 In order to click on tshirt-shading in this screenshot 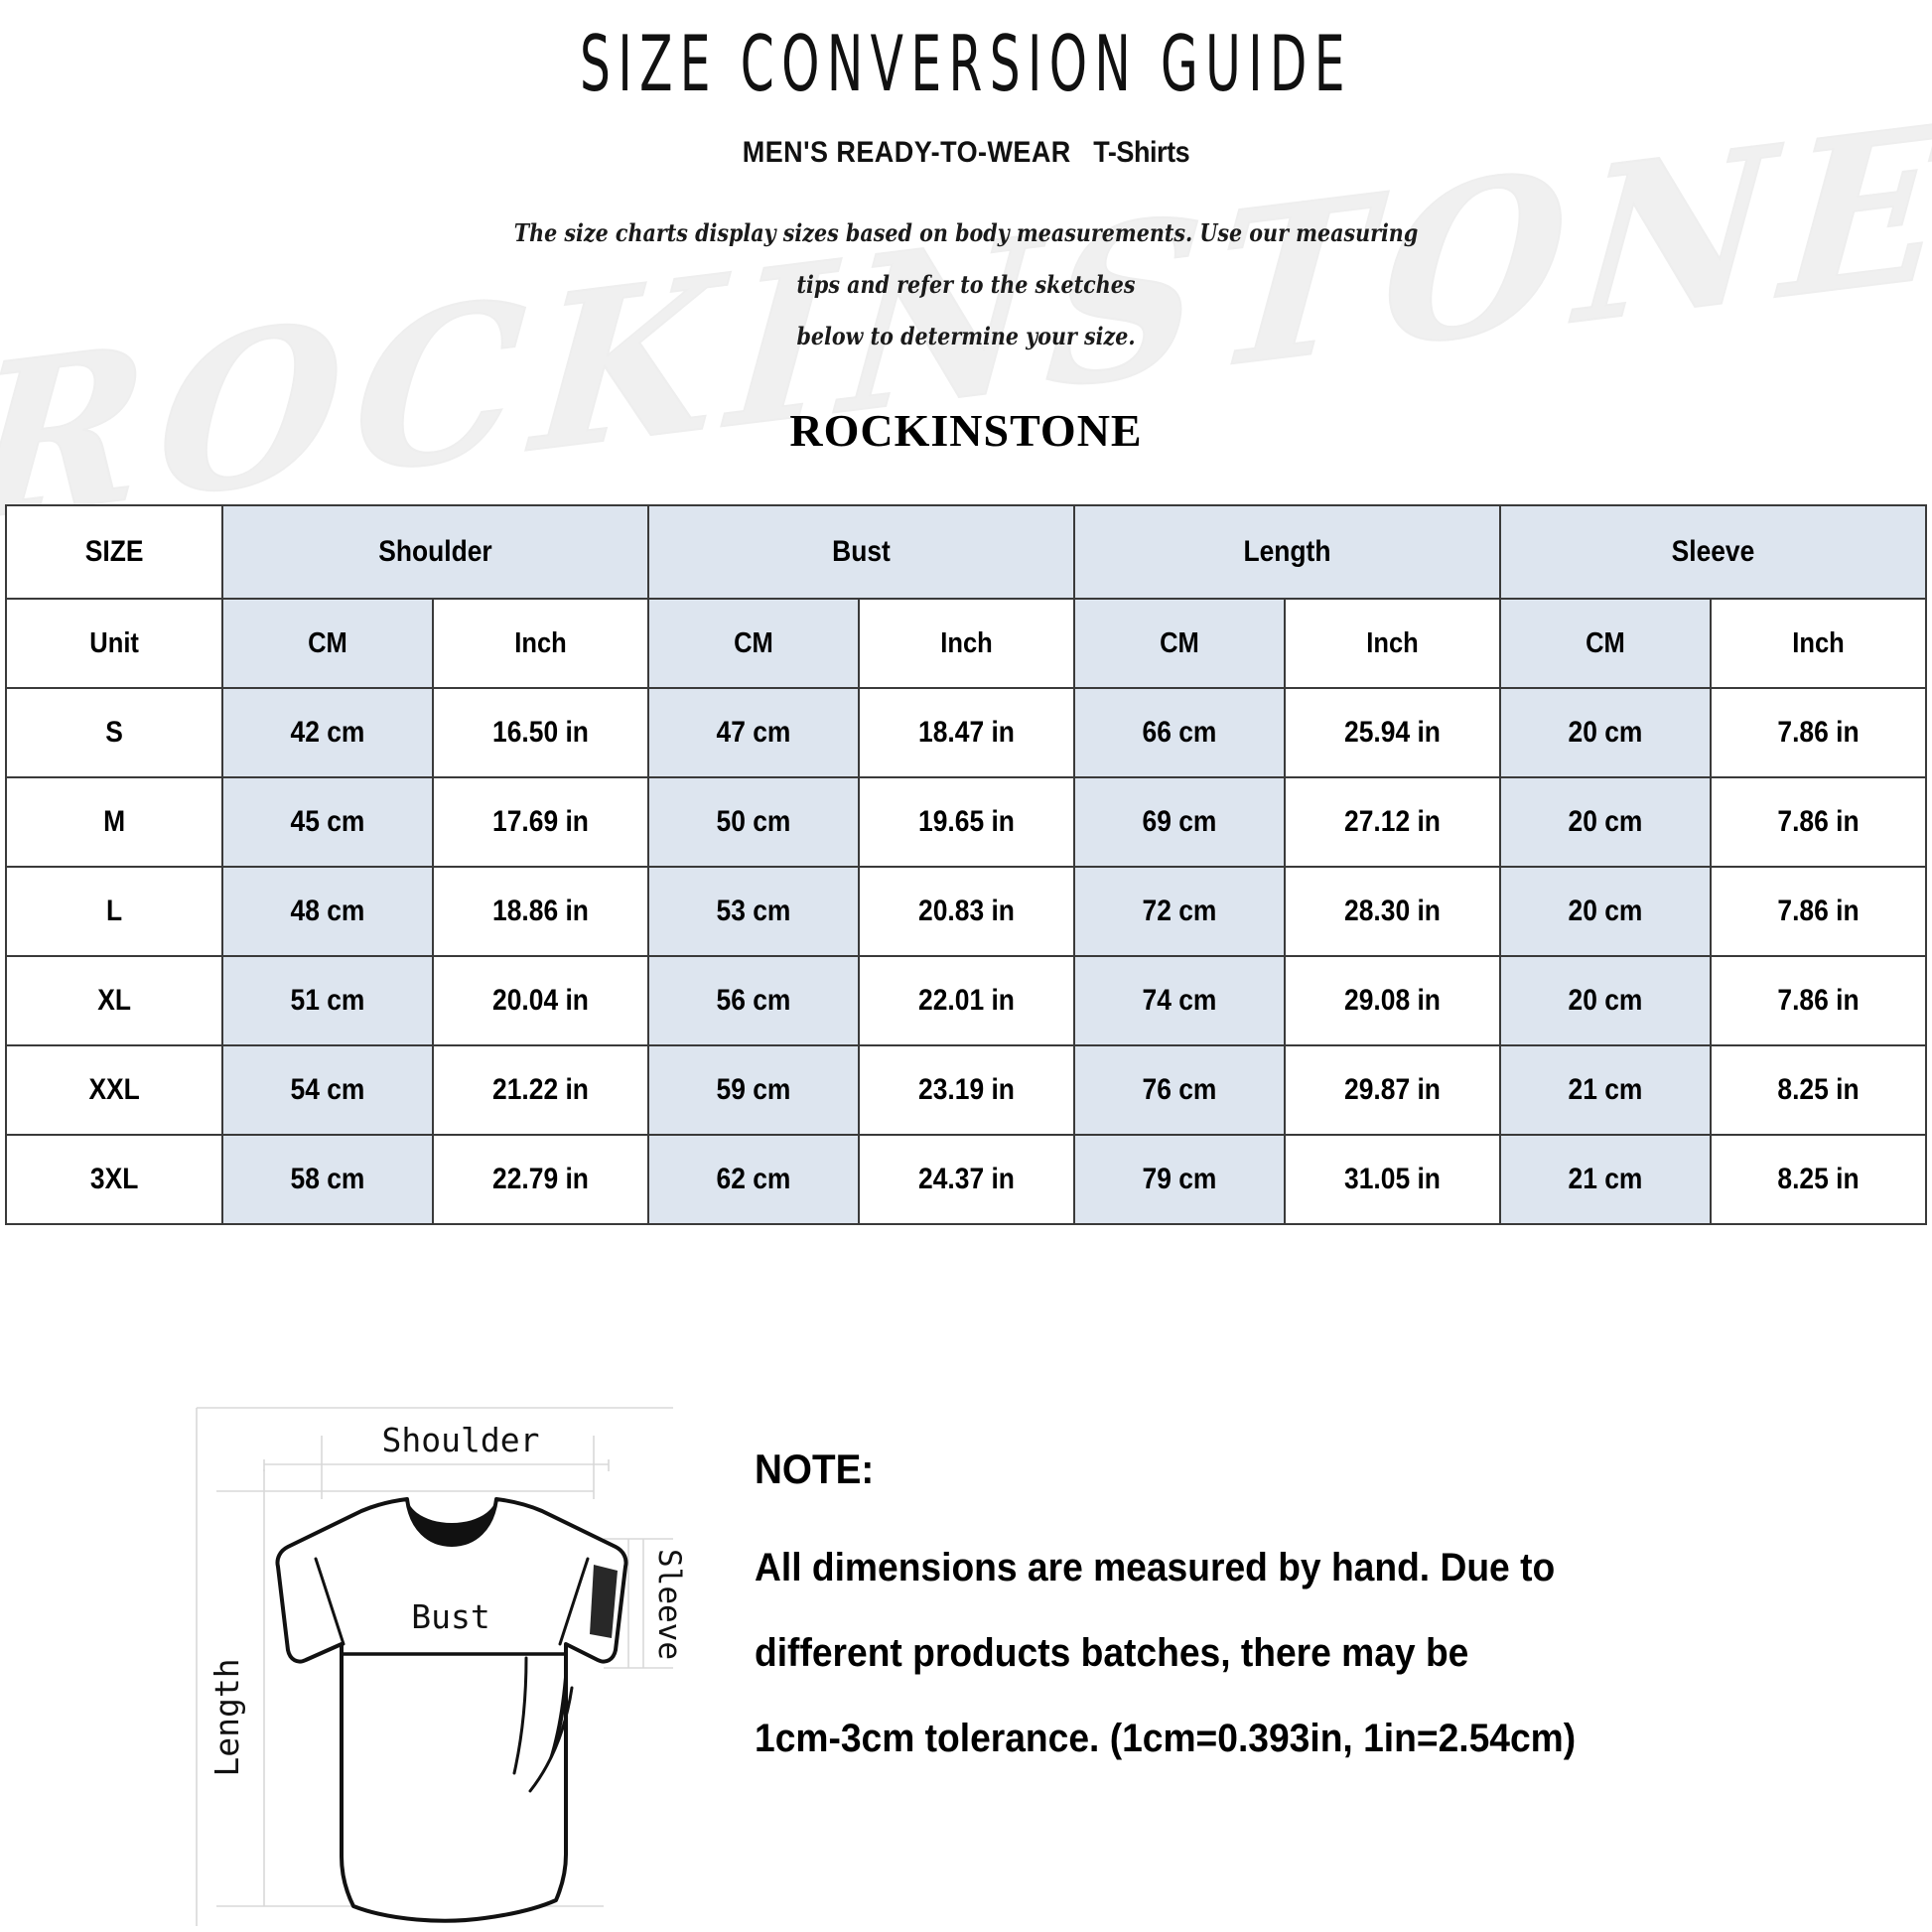, I will do `click(452, 1675)`.